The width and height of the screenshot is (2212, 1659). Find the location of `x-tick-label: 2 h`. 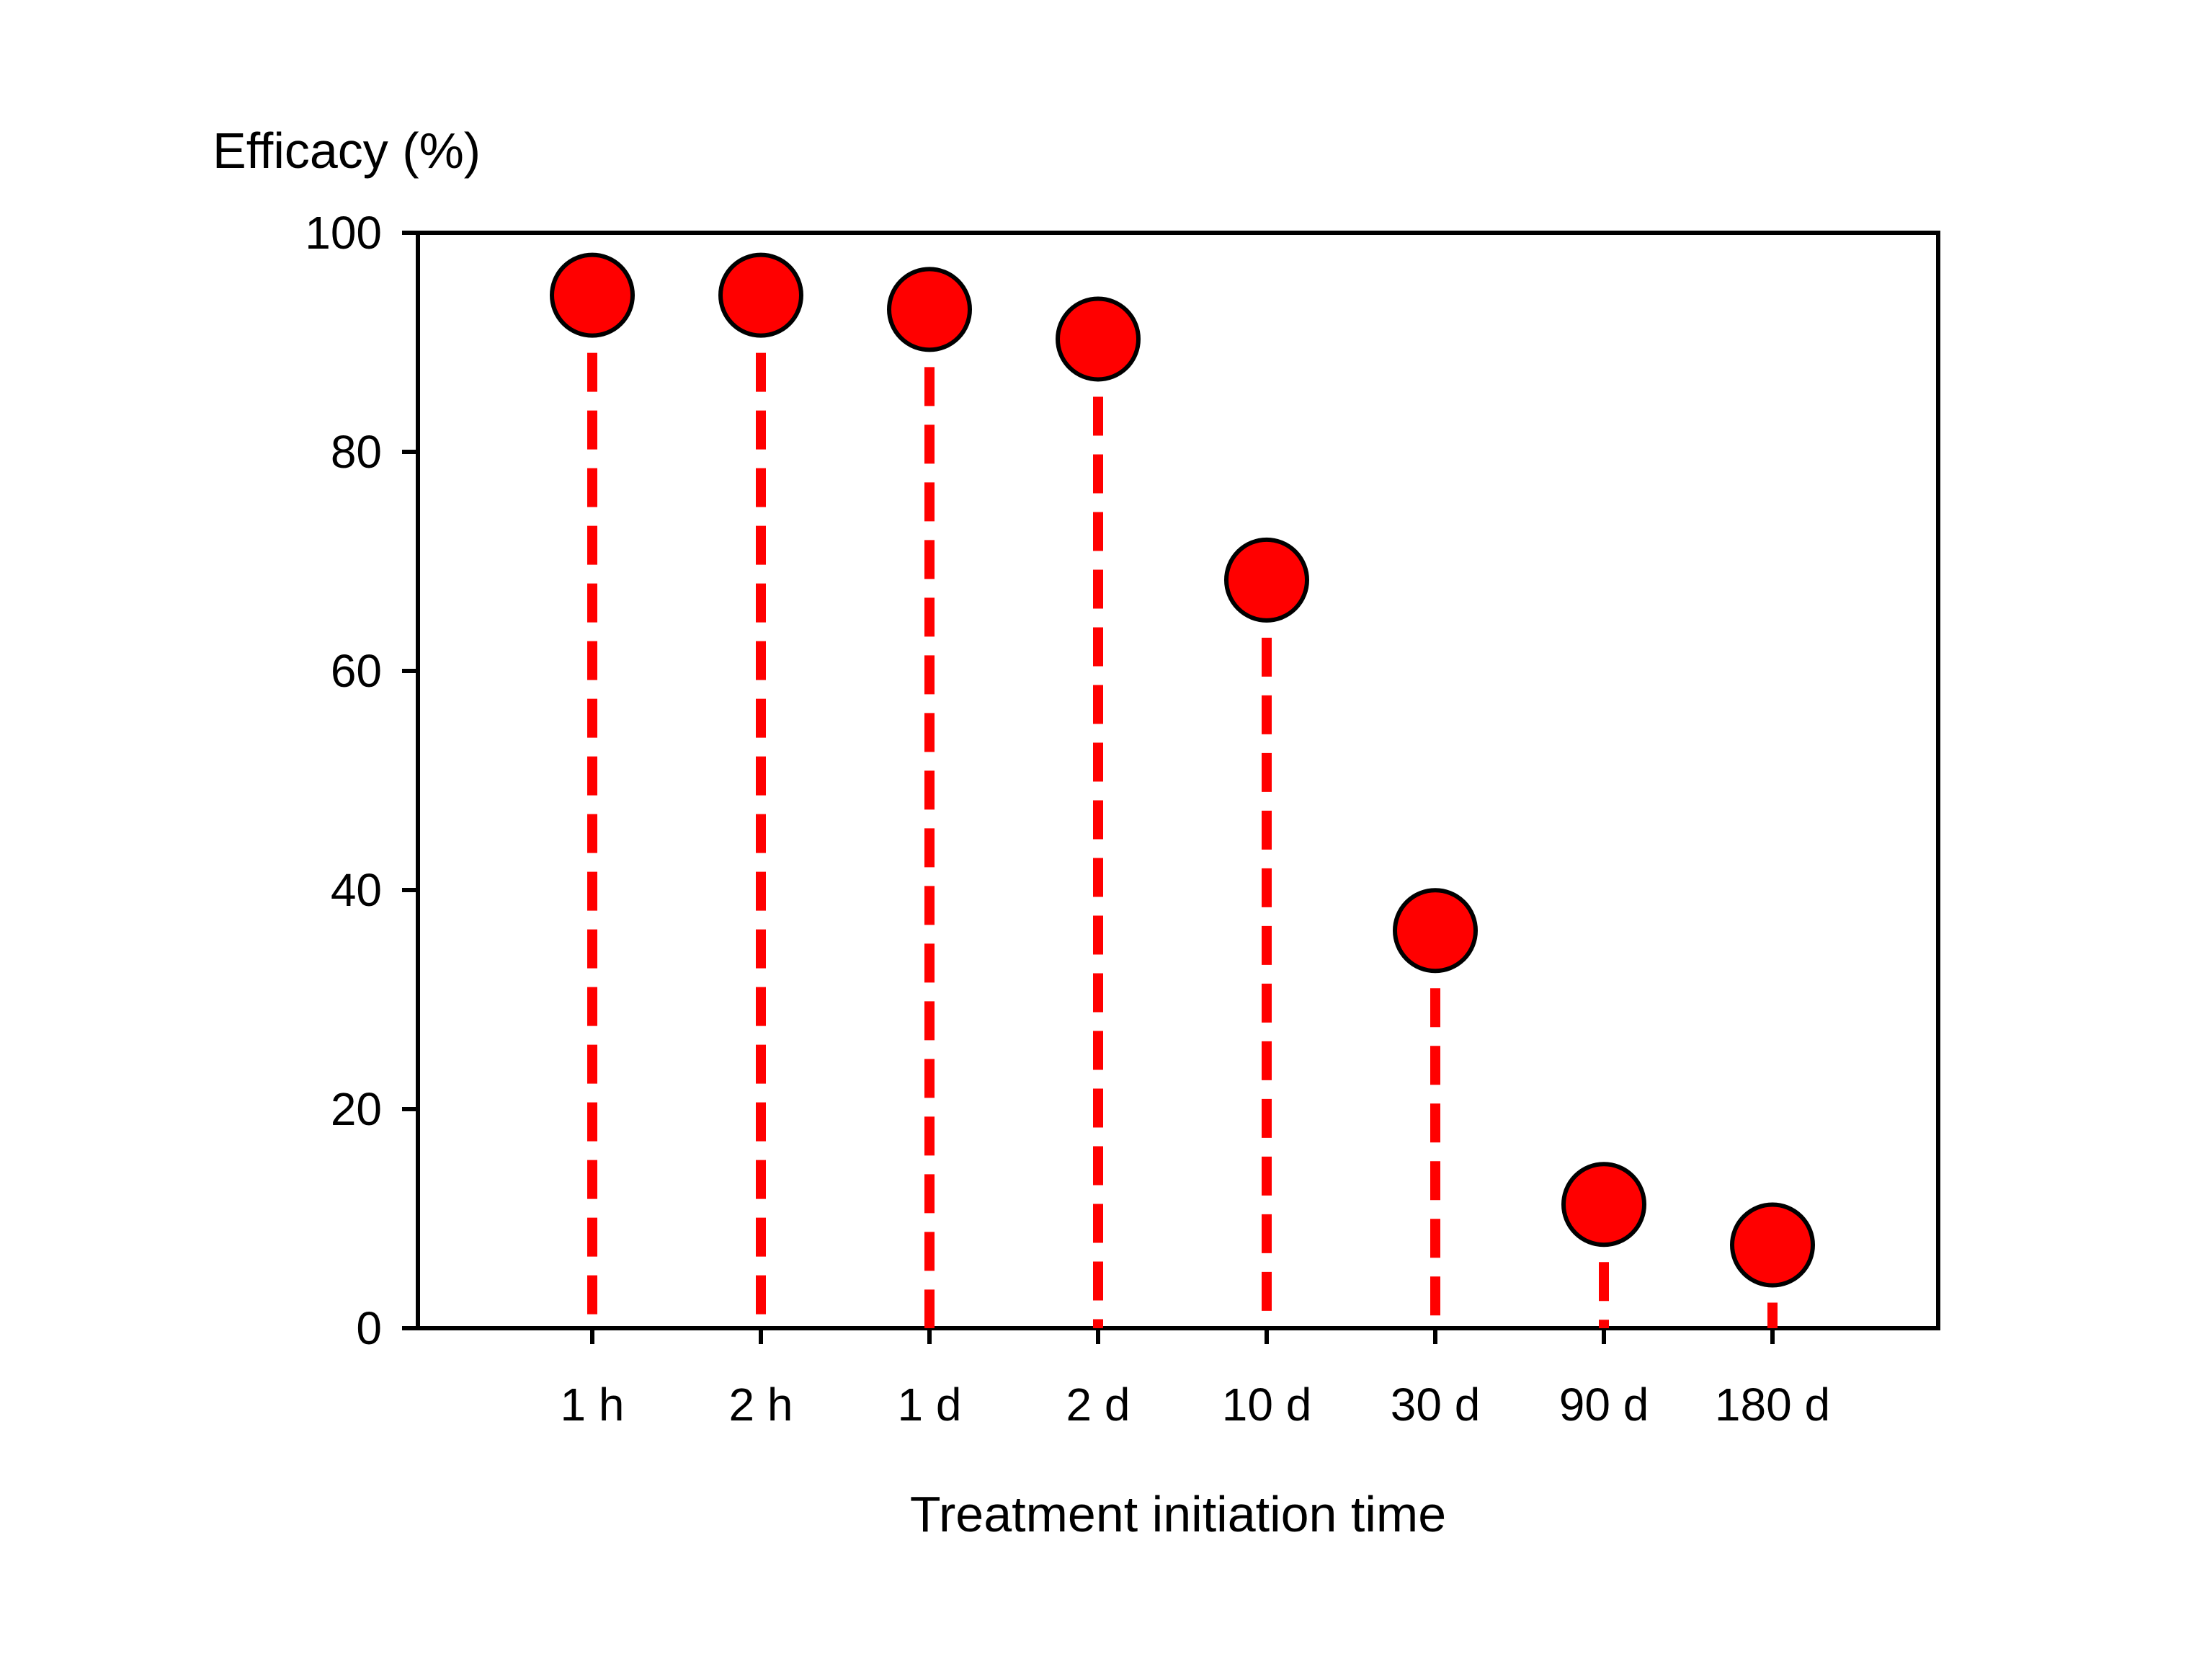

x-tick-label: 2 h is located at coordinates (761, 1405).